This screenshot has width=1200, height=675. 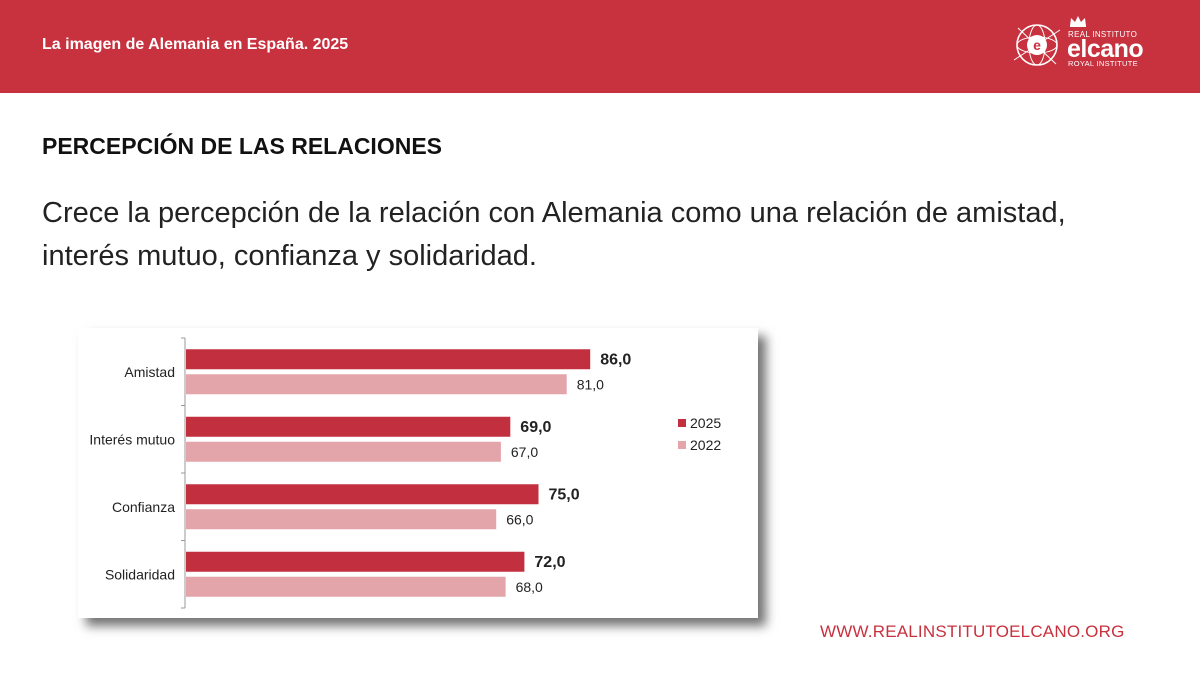 What do you see at coordinates (140, 574) in the screenshot?
I see `category-label: Solidaridad` at bounding box center [140, 574].